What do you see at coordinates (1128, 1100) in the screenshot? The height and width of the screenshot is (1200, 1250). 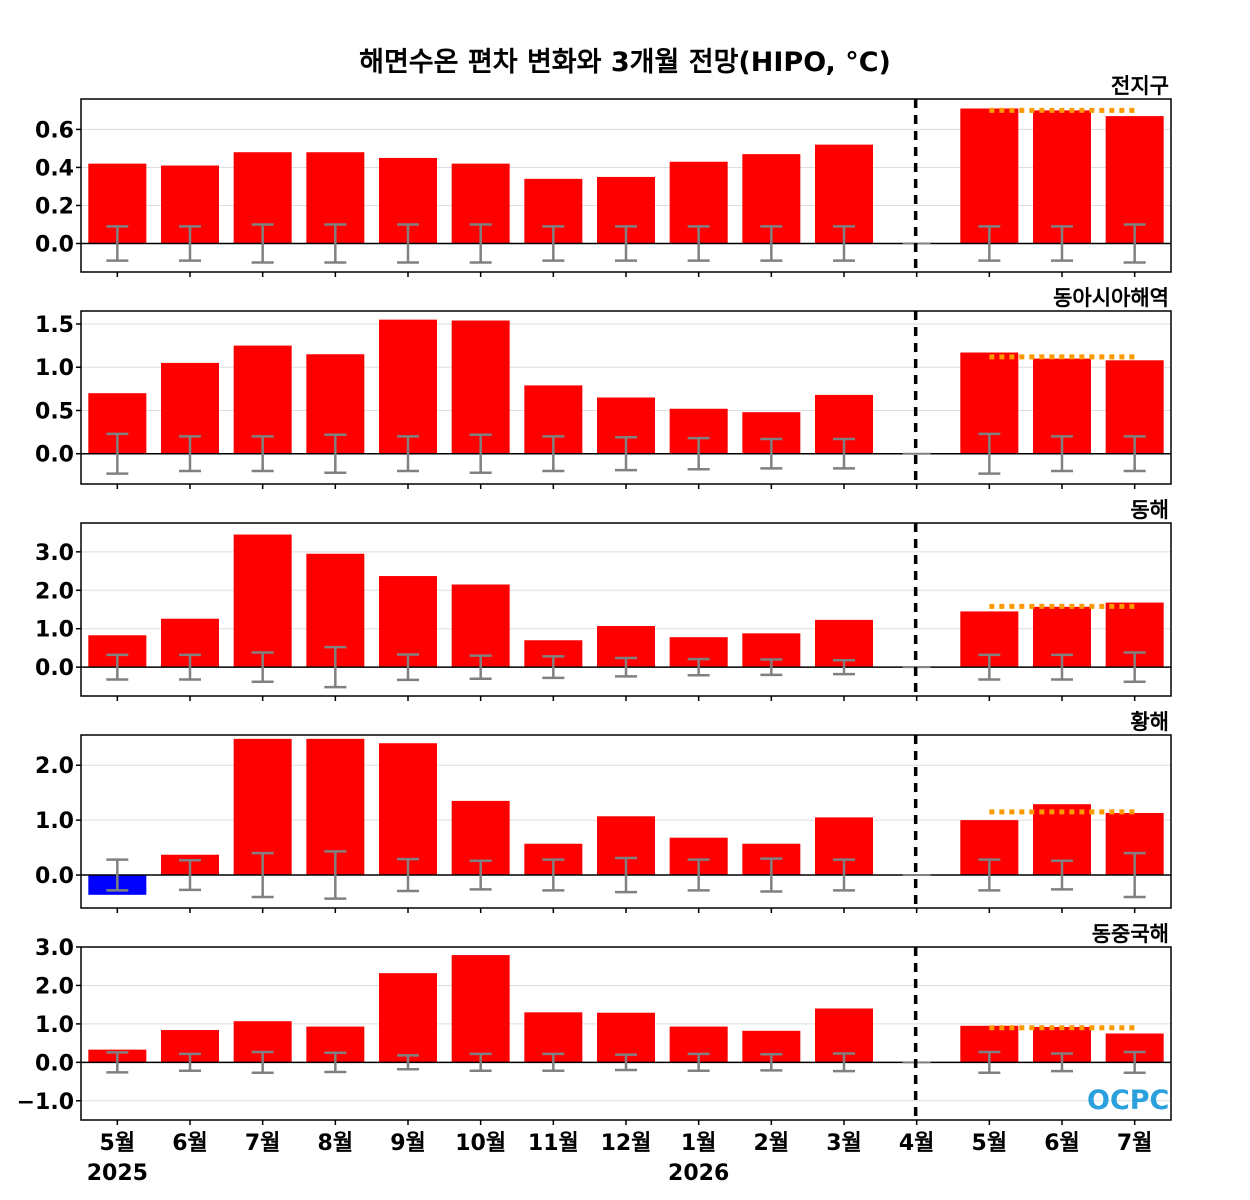 I see `ocpc-logo: OCPC` at bounding box center [1128, 1100].